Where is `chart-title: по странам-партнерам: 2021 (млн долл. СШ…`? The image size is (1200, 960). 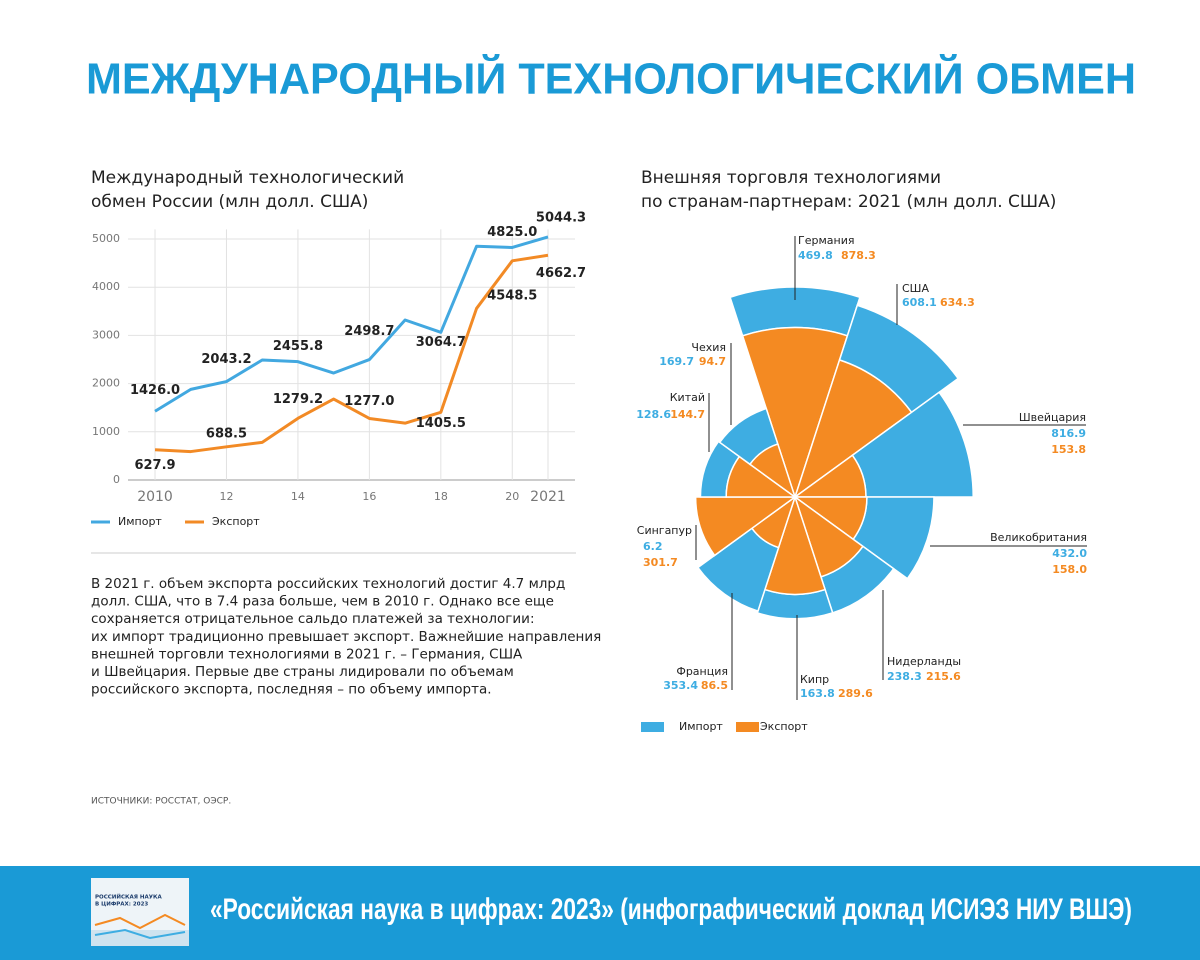 chart-title: по странам-партнерам: 2021 (млн долл. СШ… is located at coordinates (848, 202).